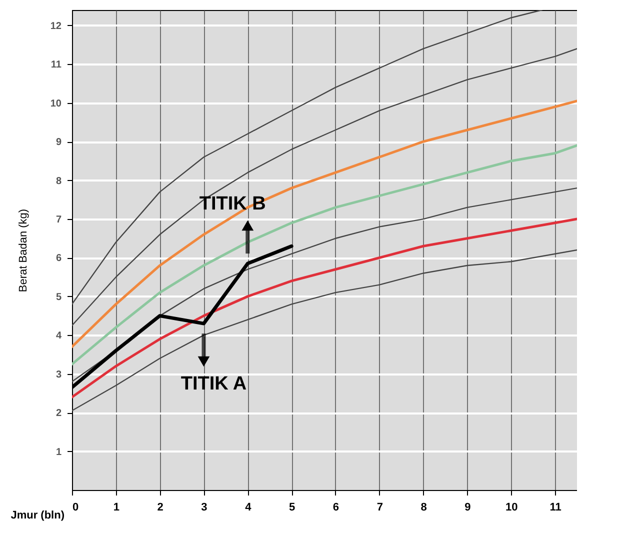  What do you see at coordinates (204, 508) in the screenshot?
I see `x-tick-label: 3` at bounding box center [204, 508].